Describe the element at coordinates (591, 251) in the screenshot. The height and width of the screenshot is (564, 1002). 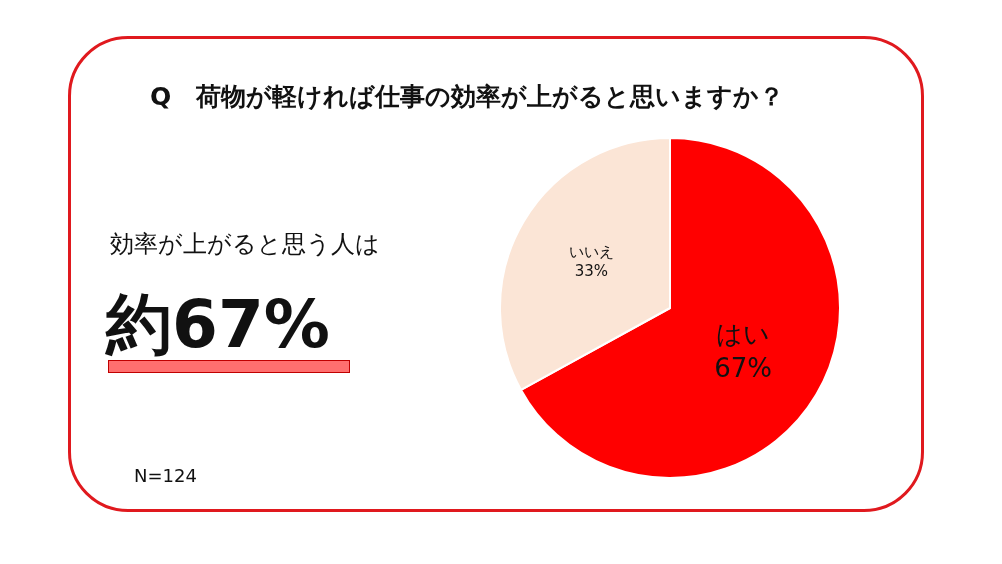
I see `slice-label: いいえ` at that location.